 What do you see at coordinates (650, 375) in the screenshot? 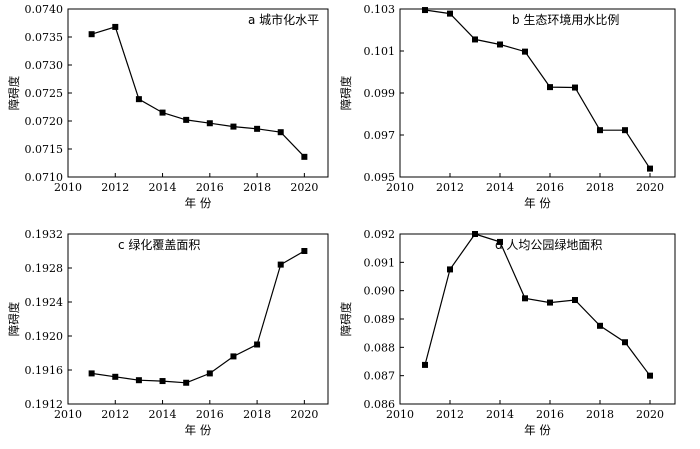
I see `data-point-d-2020` at bounding box center [650, 375].